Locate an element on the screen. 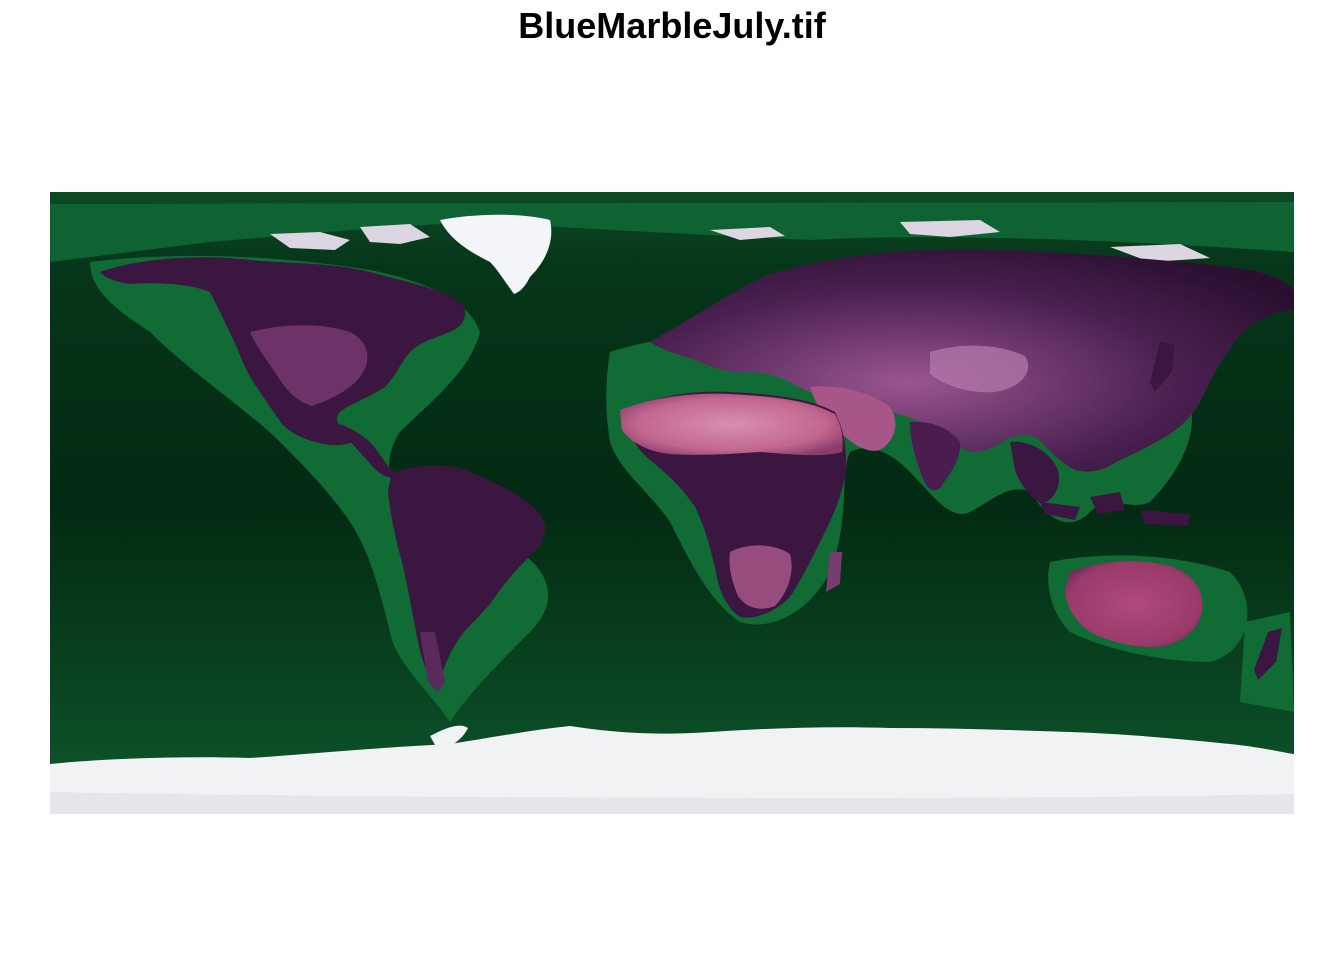  india is located at coordinates (935, 456).